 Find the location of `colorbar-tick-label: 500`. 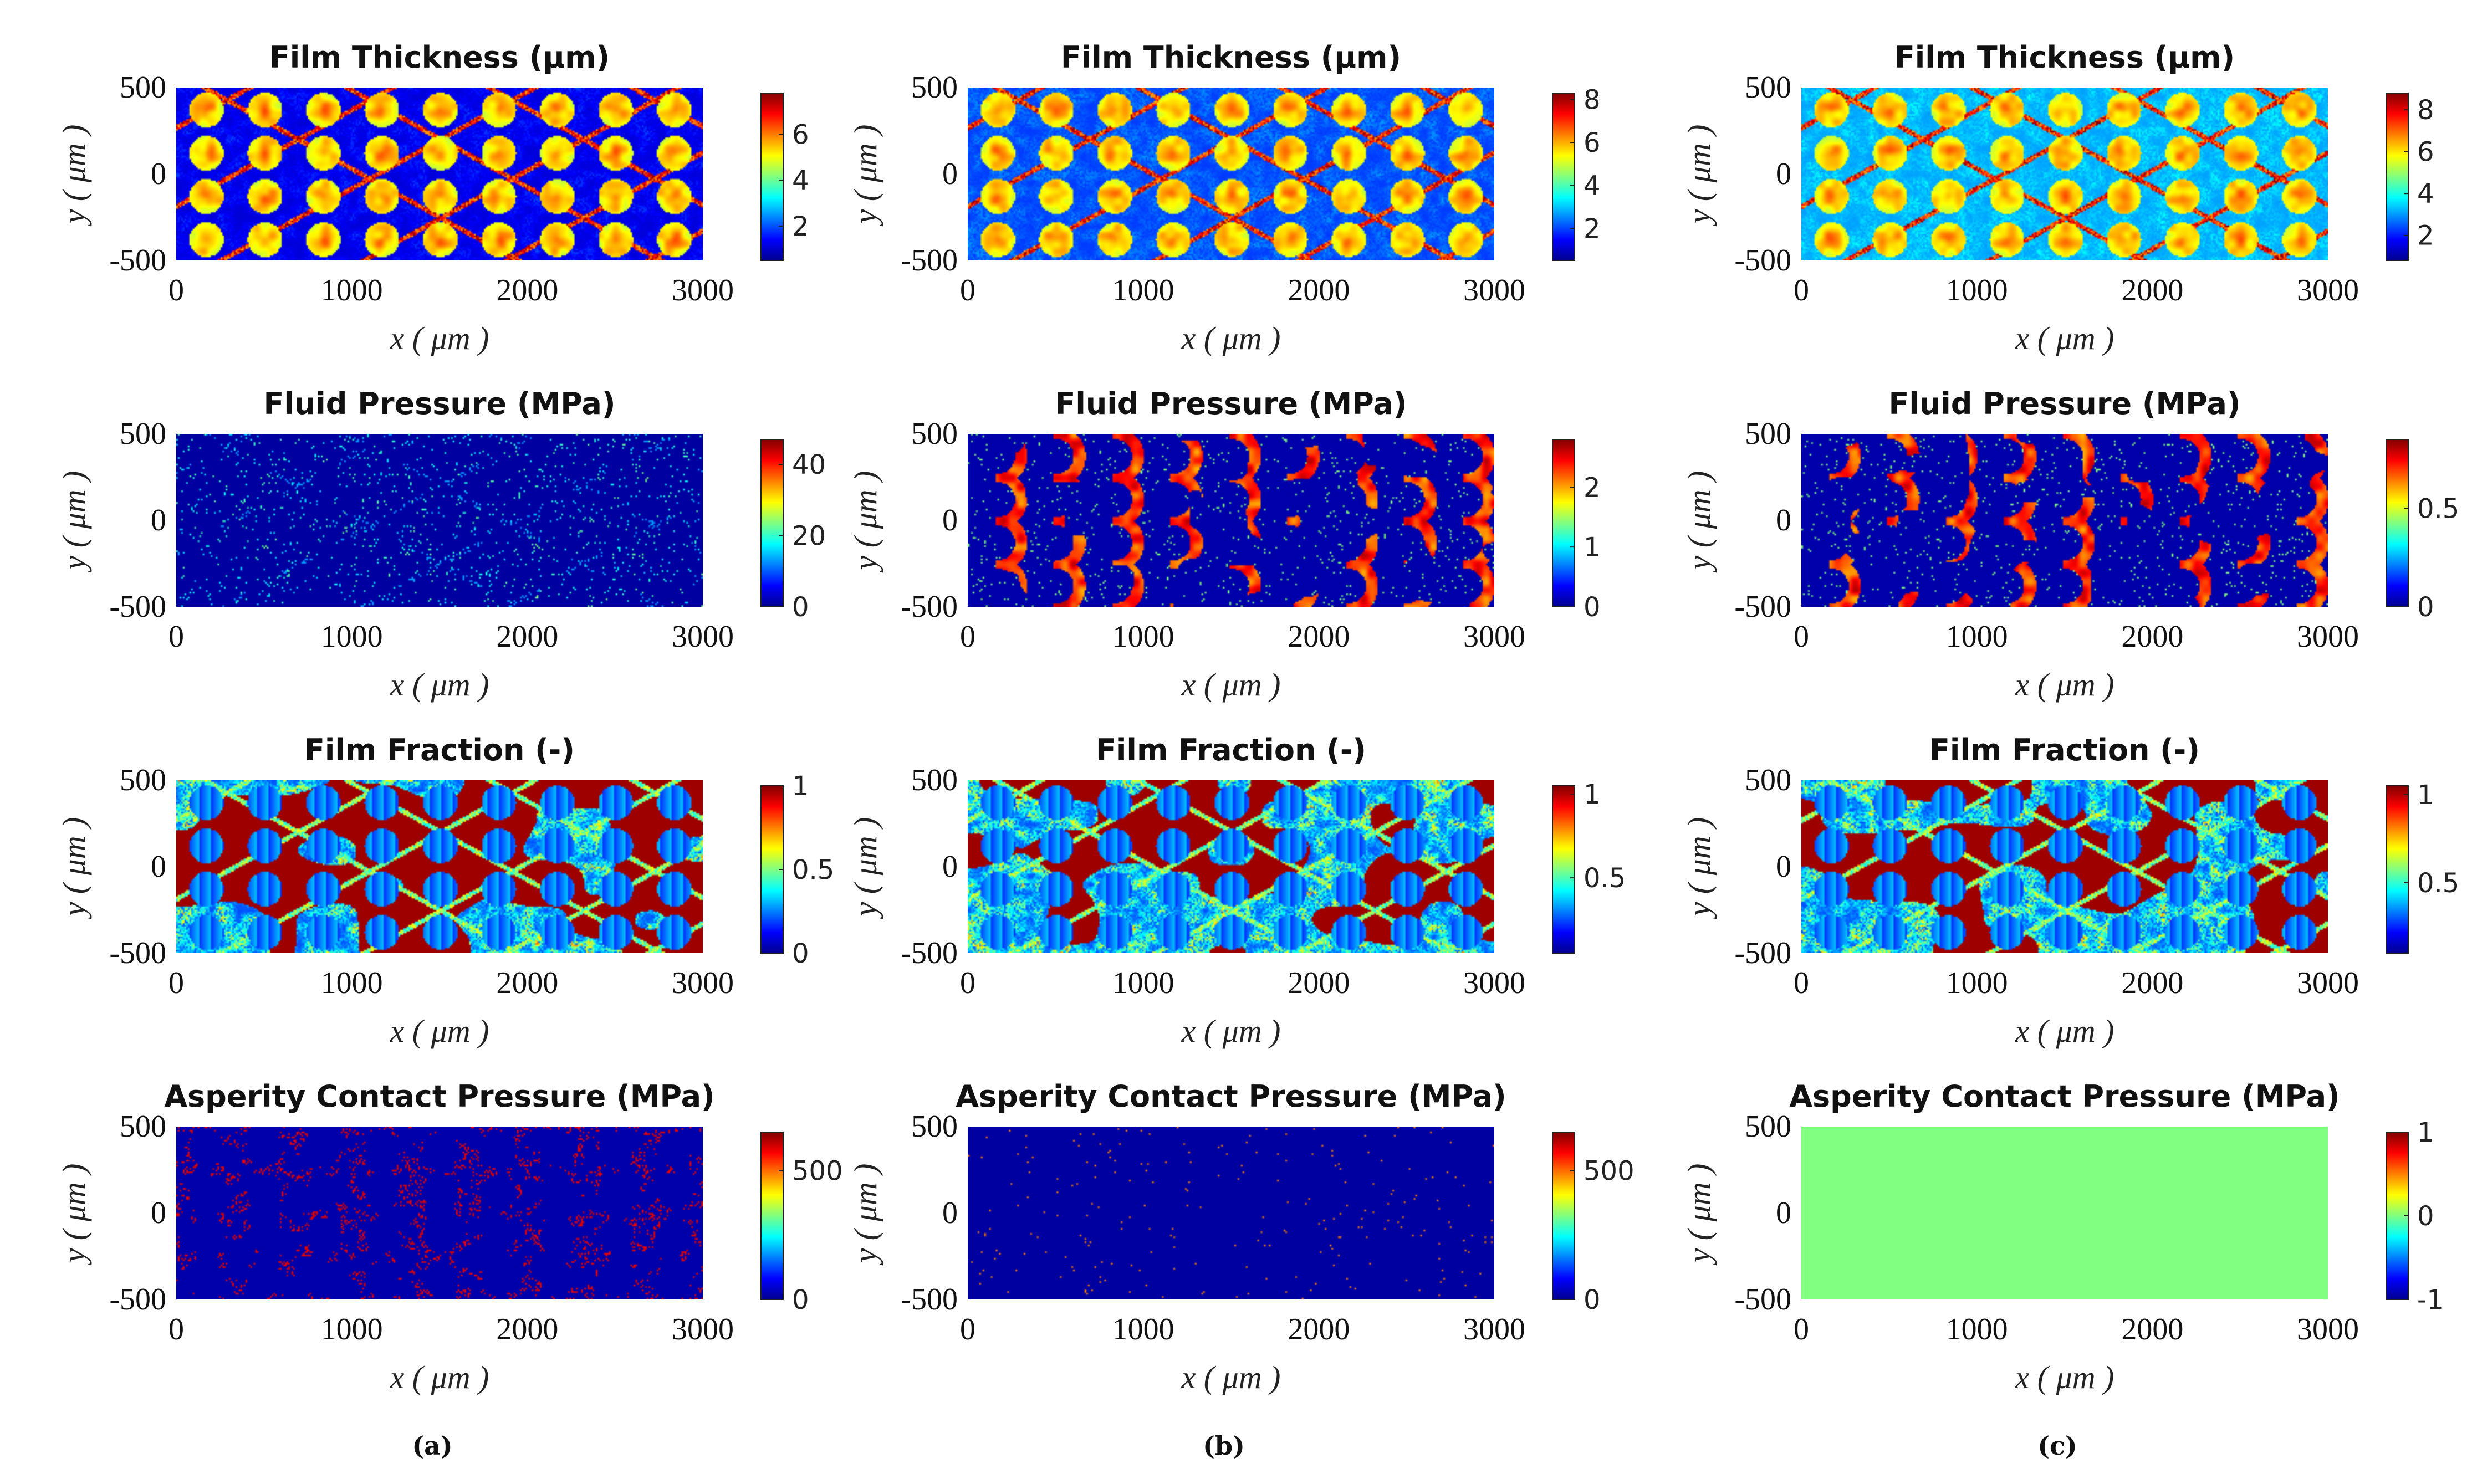

colorbar-tick-label: 500 is located at coordinates (1609, 1172).